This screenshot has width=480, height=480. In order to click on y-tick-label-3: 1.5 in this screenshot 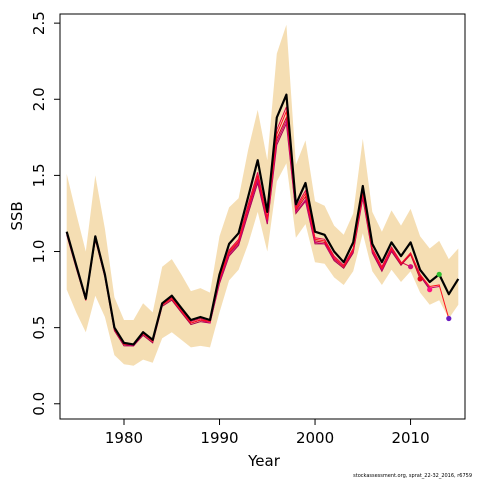, I will do `click(39, 175)`.